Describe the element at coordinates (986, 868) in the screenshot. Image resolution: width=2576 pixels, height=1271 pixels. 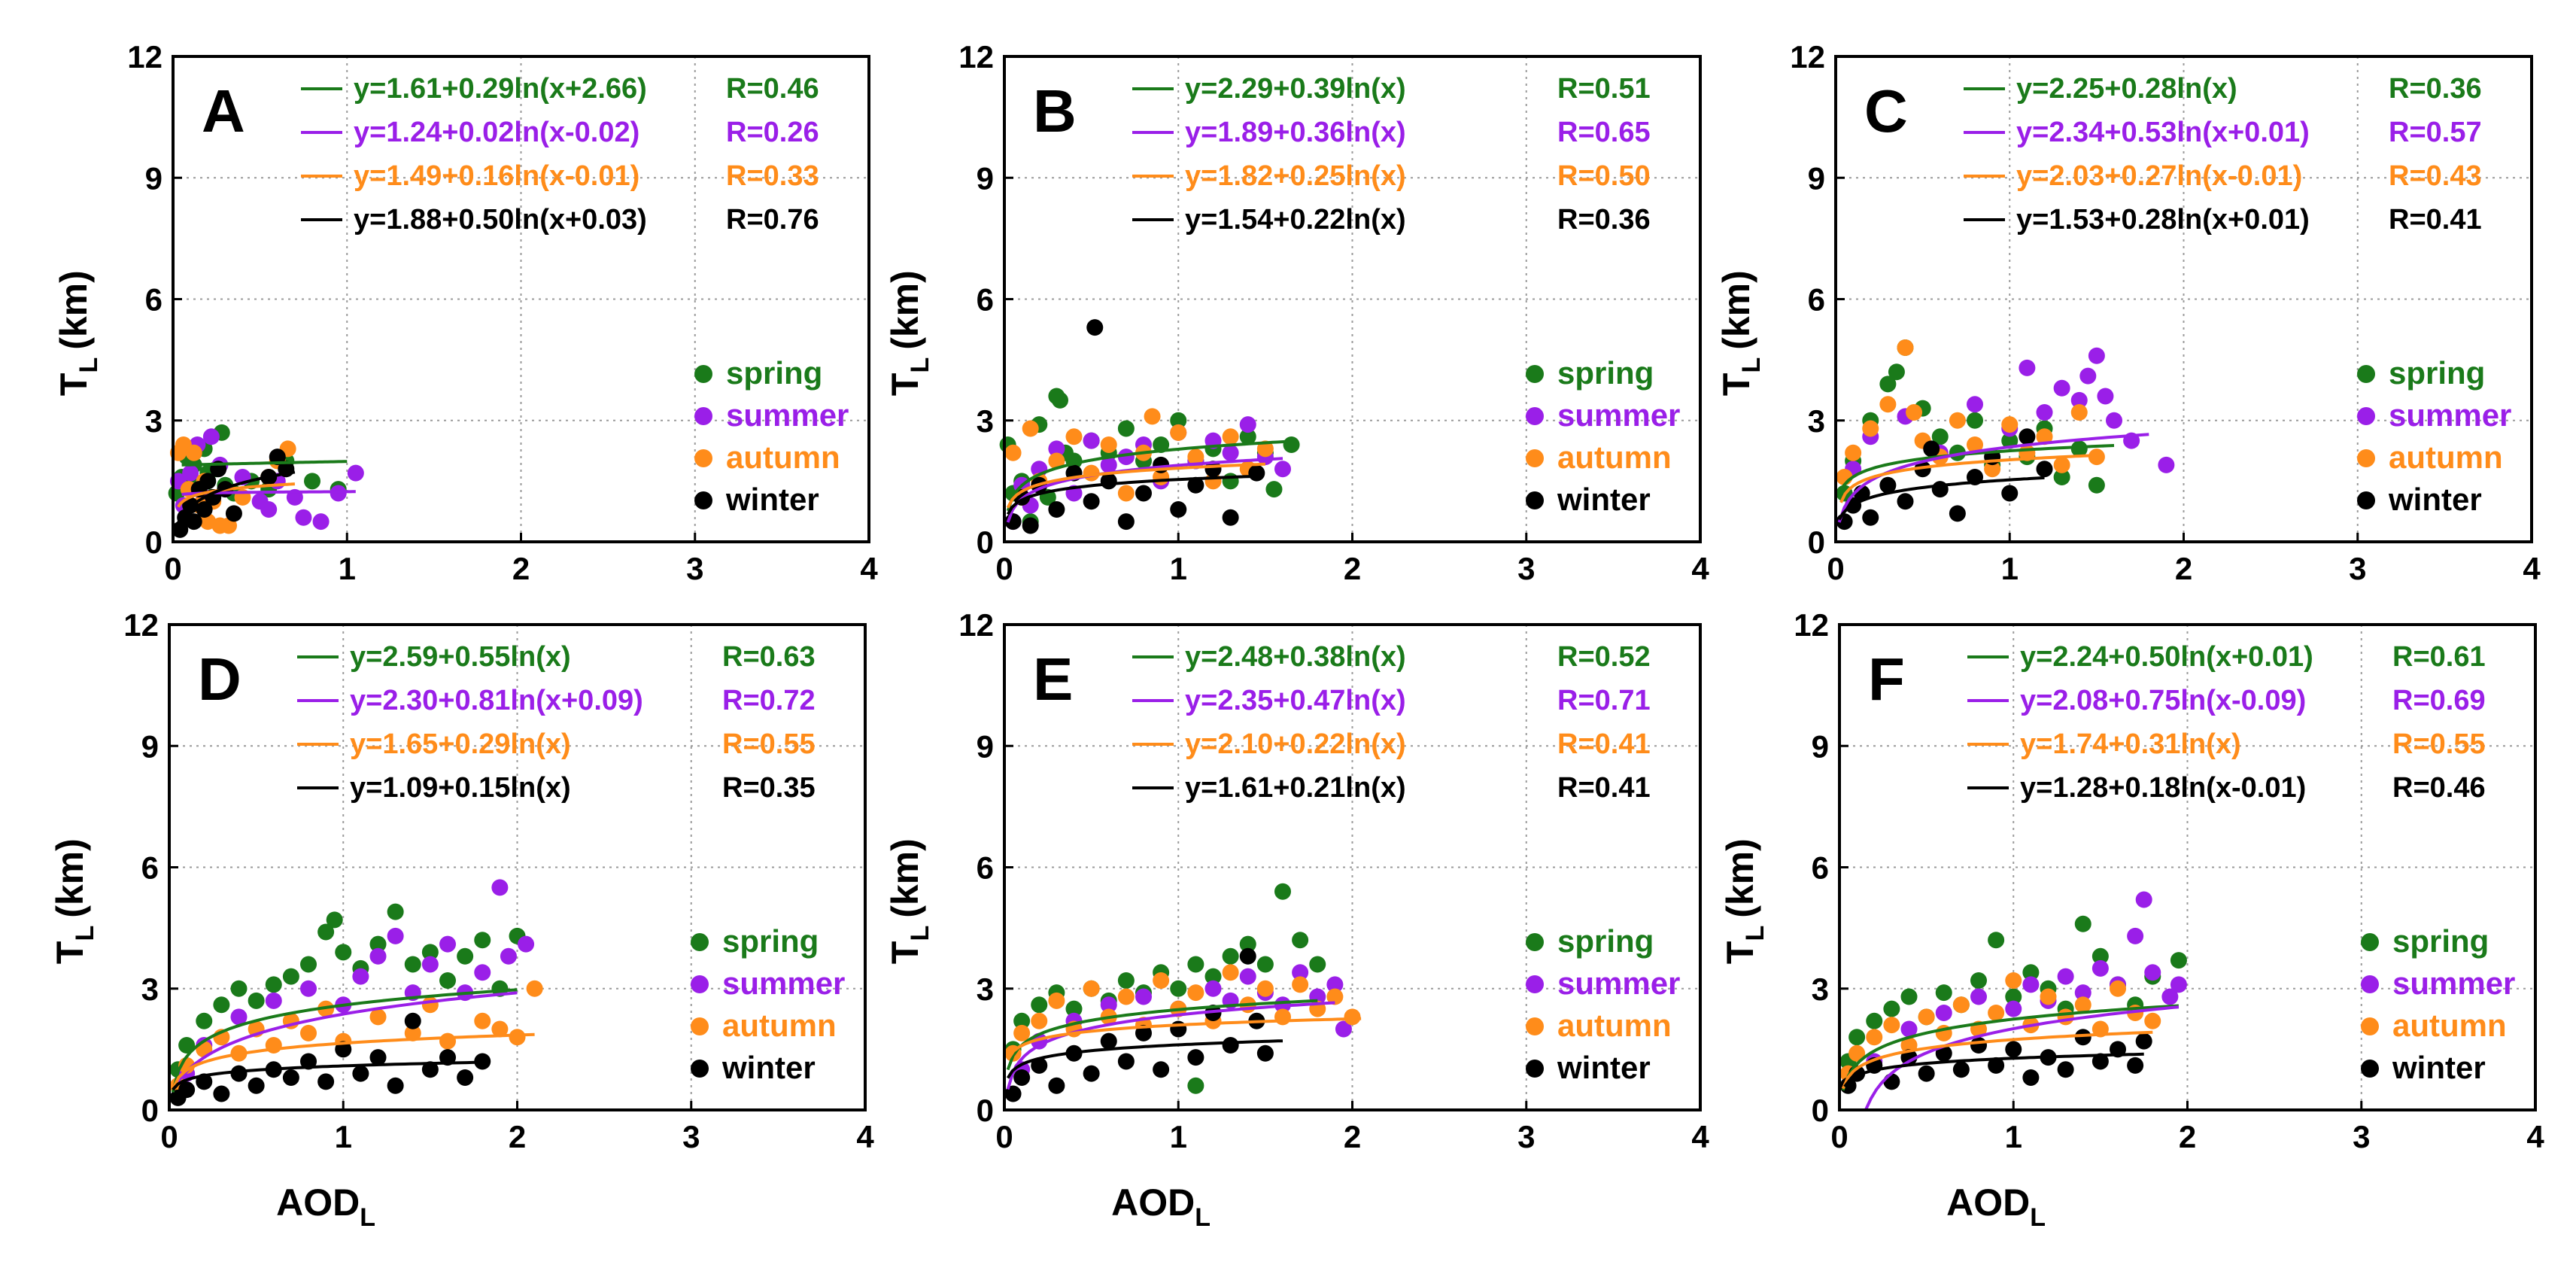
I see `y-tick-label: 6` at that location.